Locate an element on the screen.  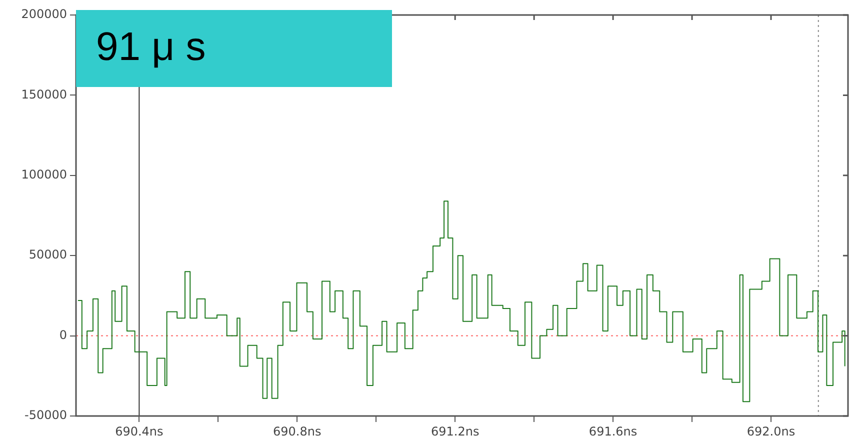
y-tick-label: 200000 is located at coordinates (44, 14).